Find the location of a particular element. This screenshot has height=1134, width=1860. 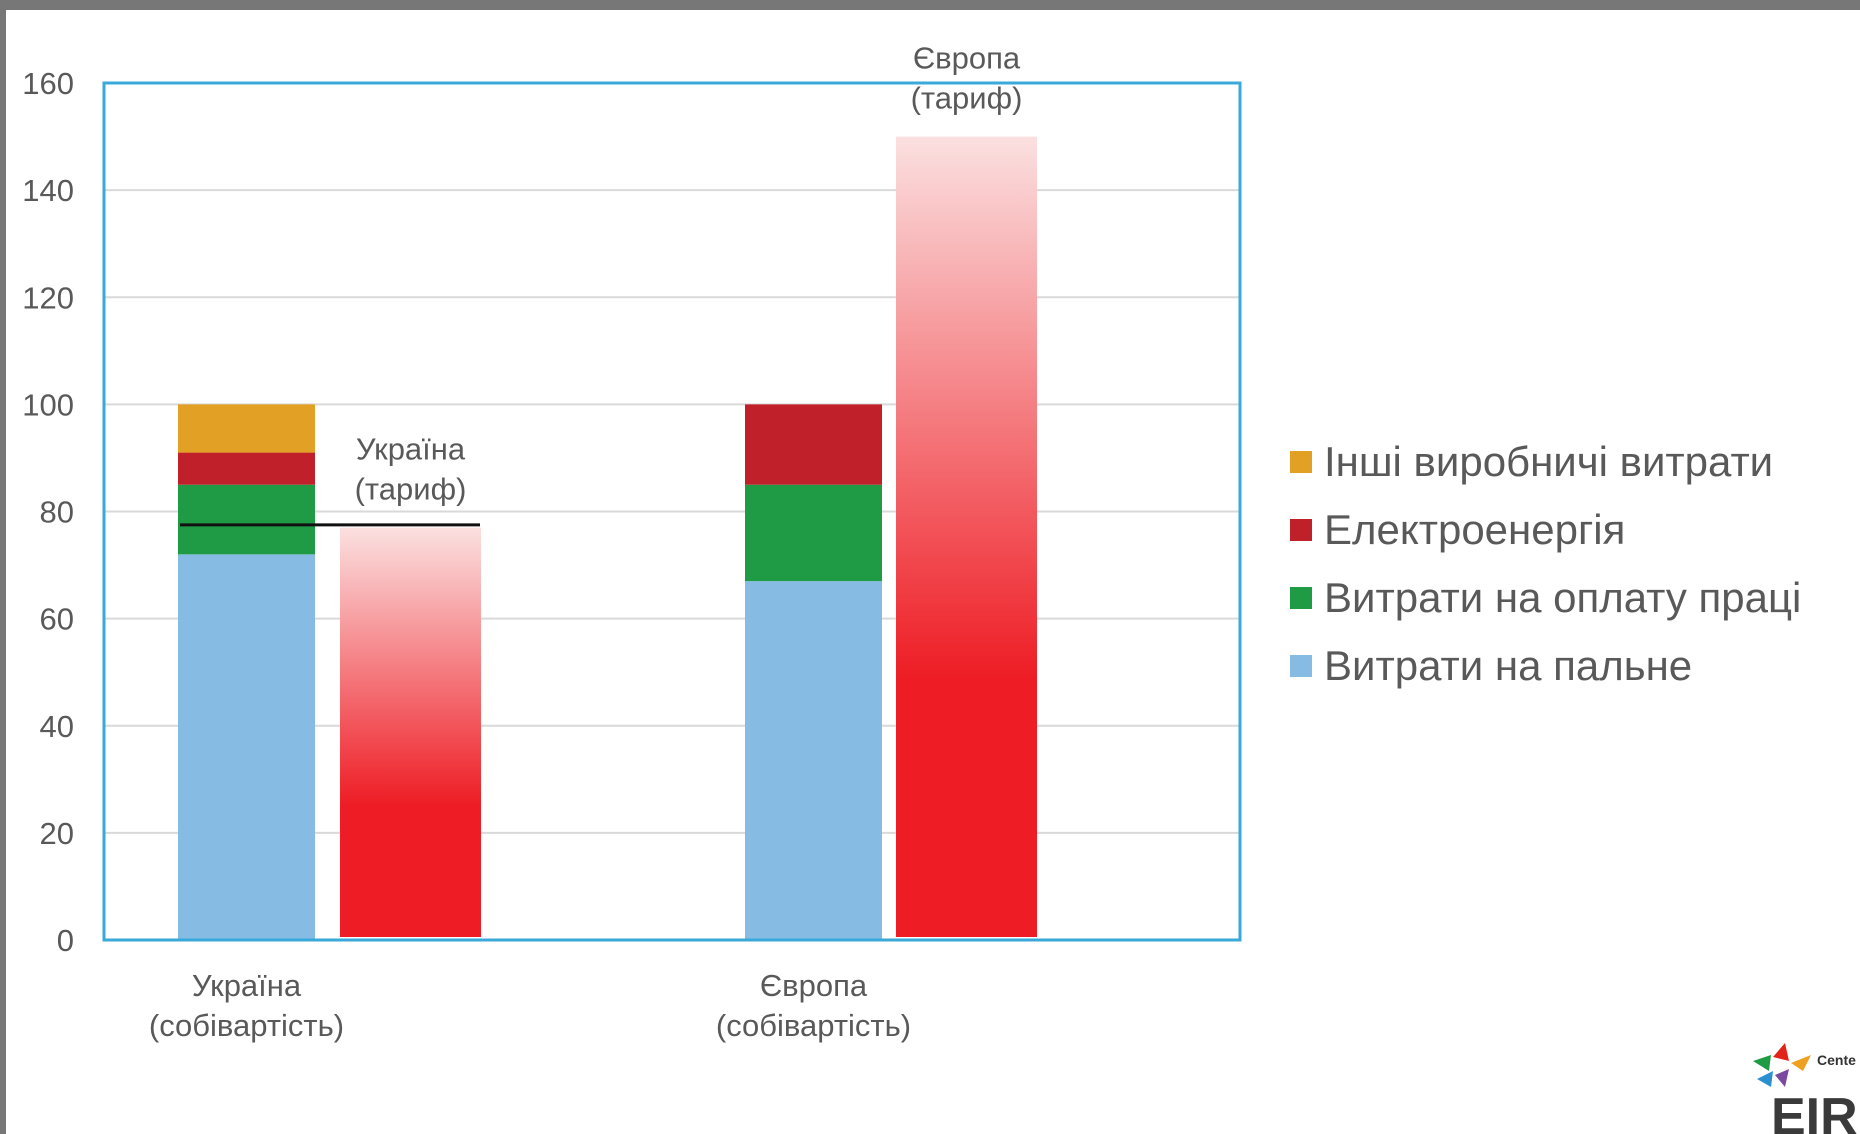

y-tick-label: 140 is located at coordinates (48, 190).